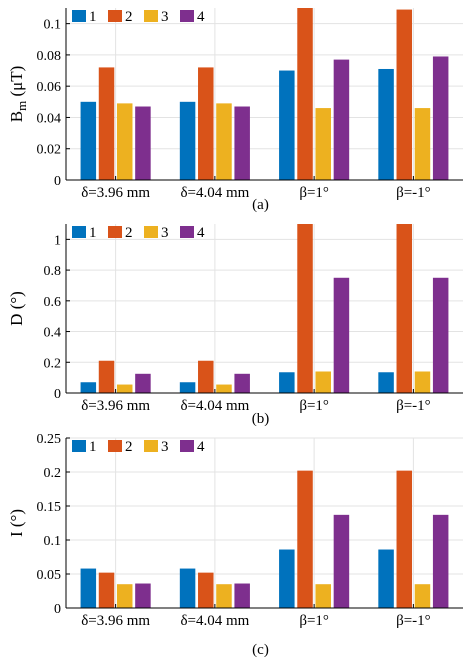  Describe the element at coordinates (49, 56) in the screenshot. I see `y-tick-label: 0.08` at that location.